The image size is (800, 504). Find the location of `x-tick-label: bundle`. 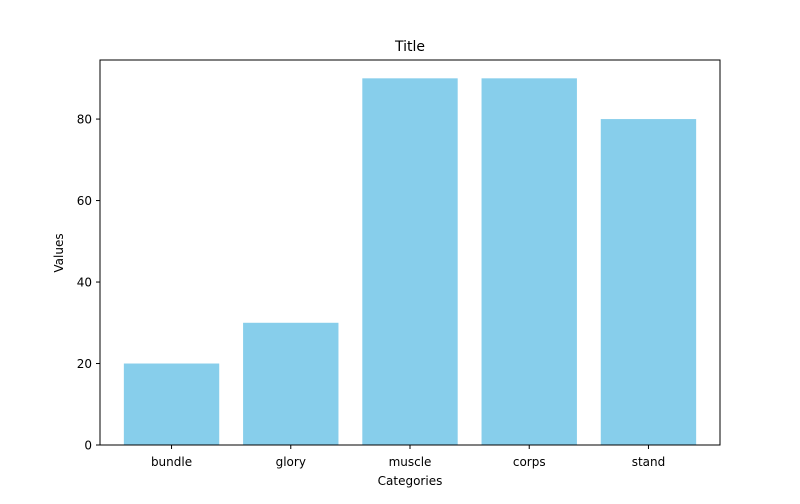

x-tick-label: bundle is located at coordinates (171, 462).